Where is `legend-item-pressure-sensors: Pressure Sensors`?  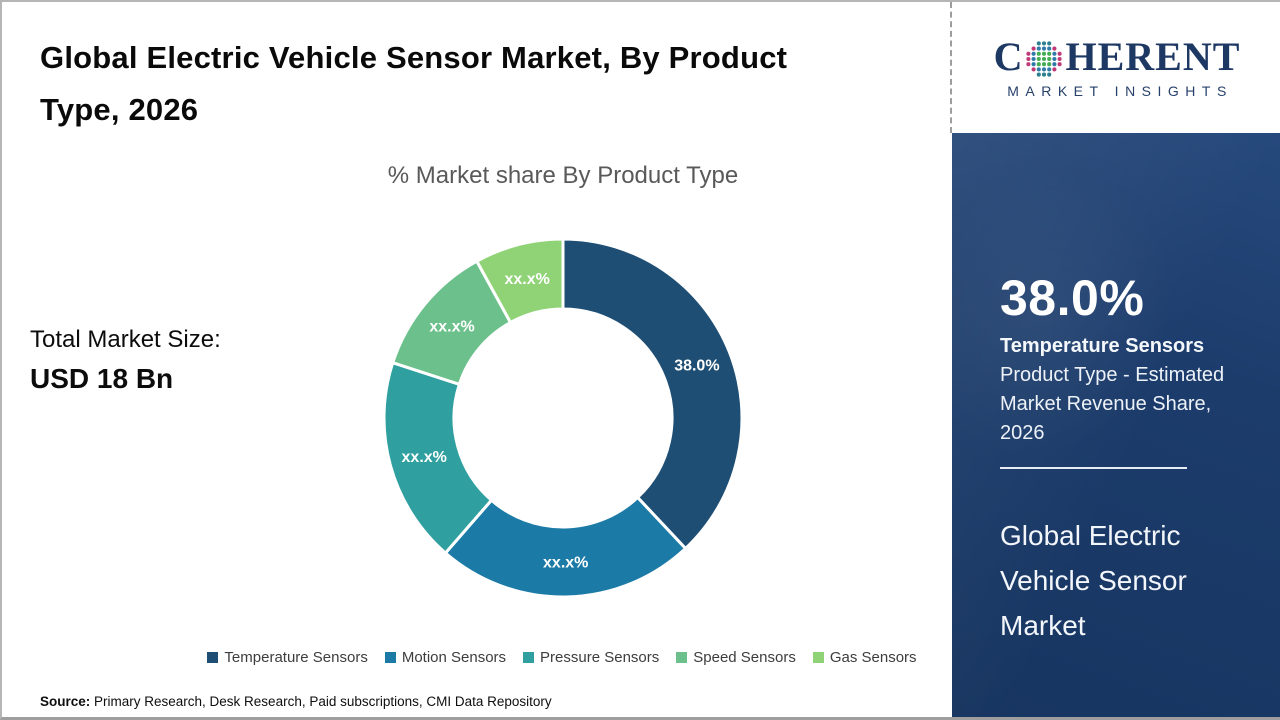
legend-item-pressure-sensors: Pressure Sensors is located at coordinates (591, 657).